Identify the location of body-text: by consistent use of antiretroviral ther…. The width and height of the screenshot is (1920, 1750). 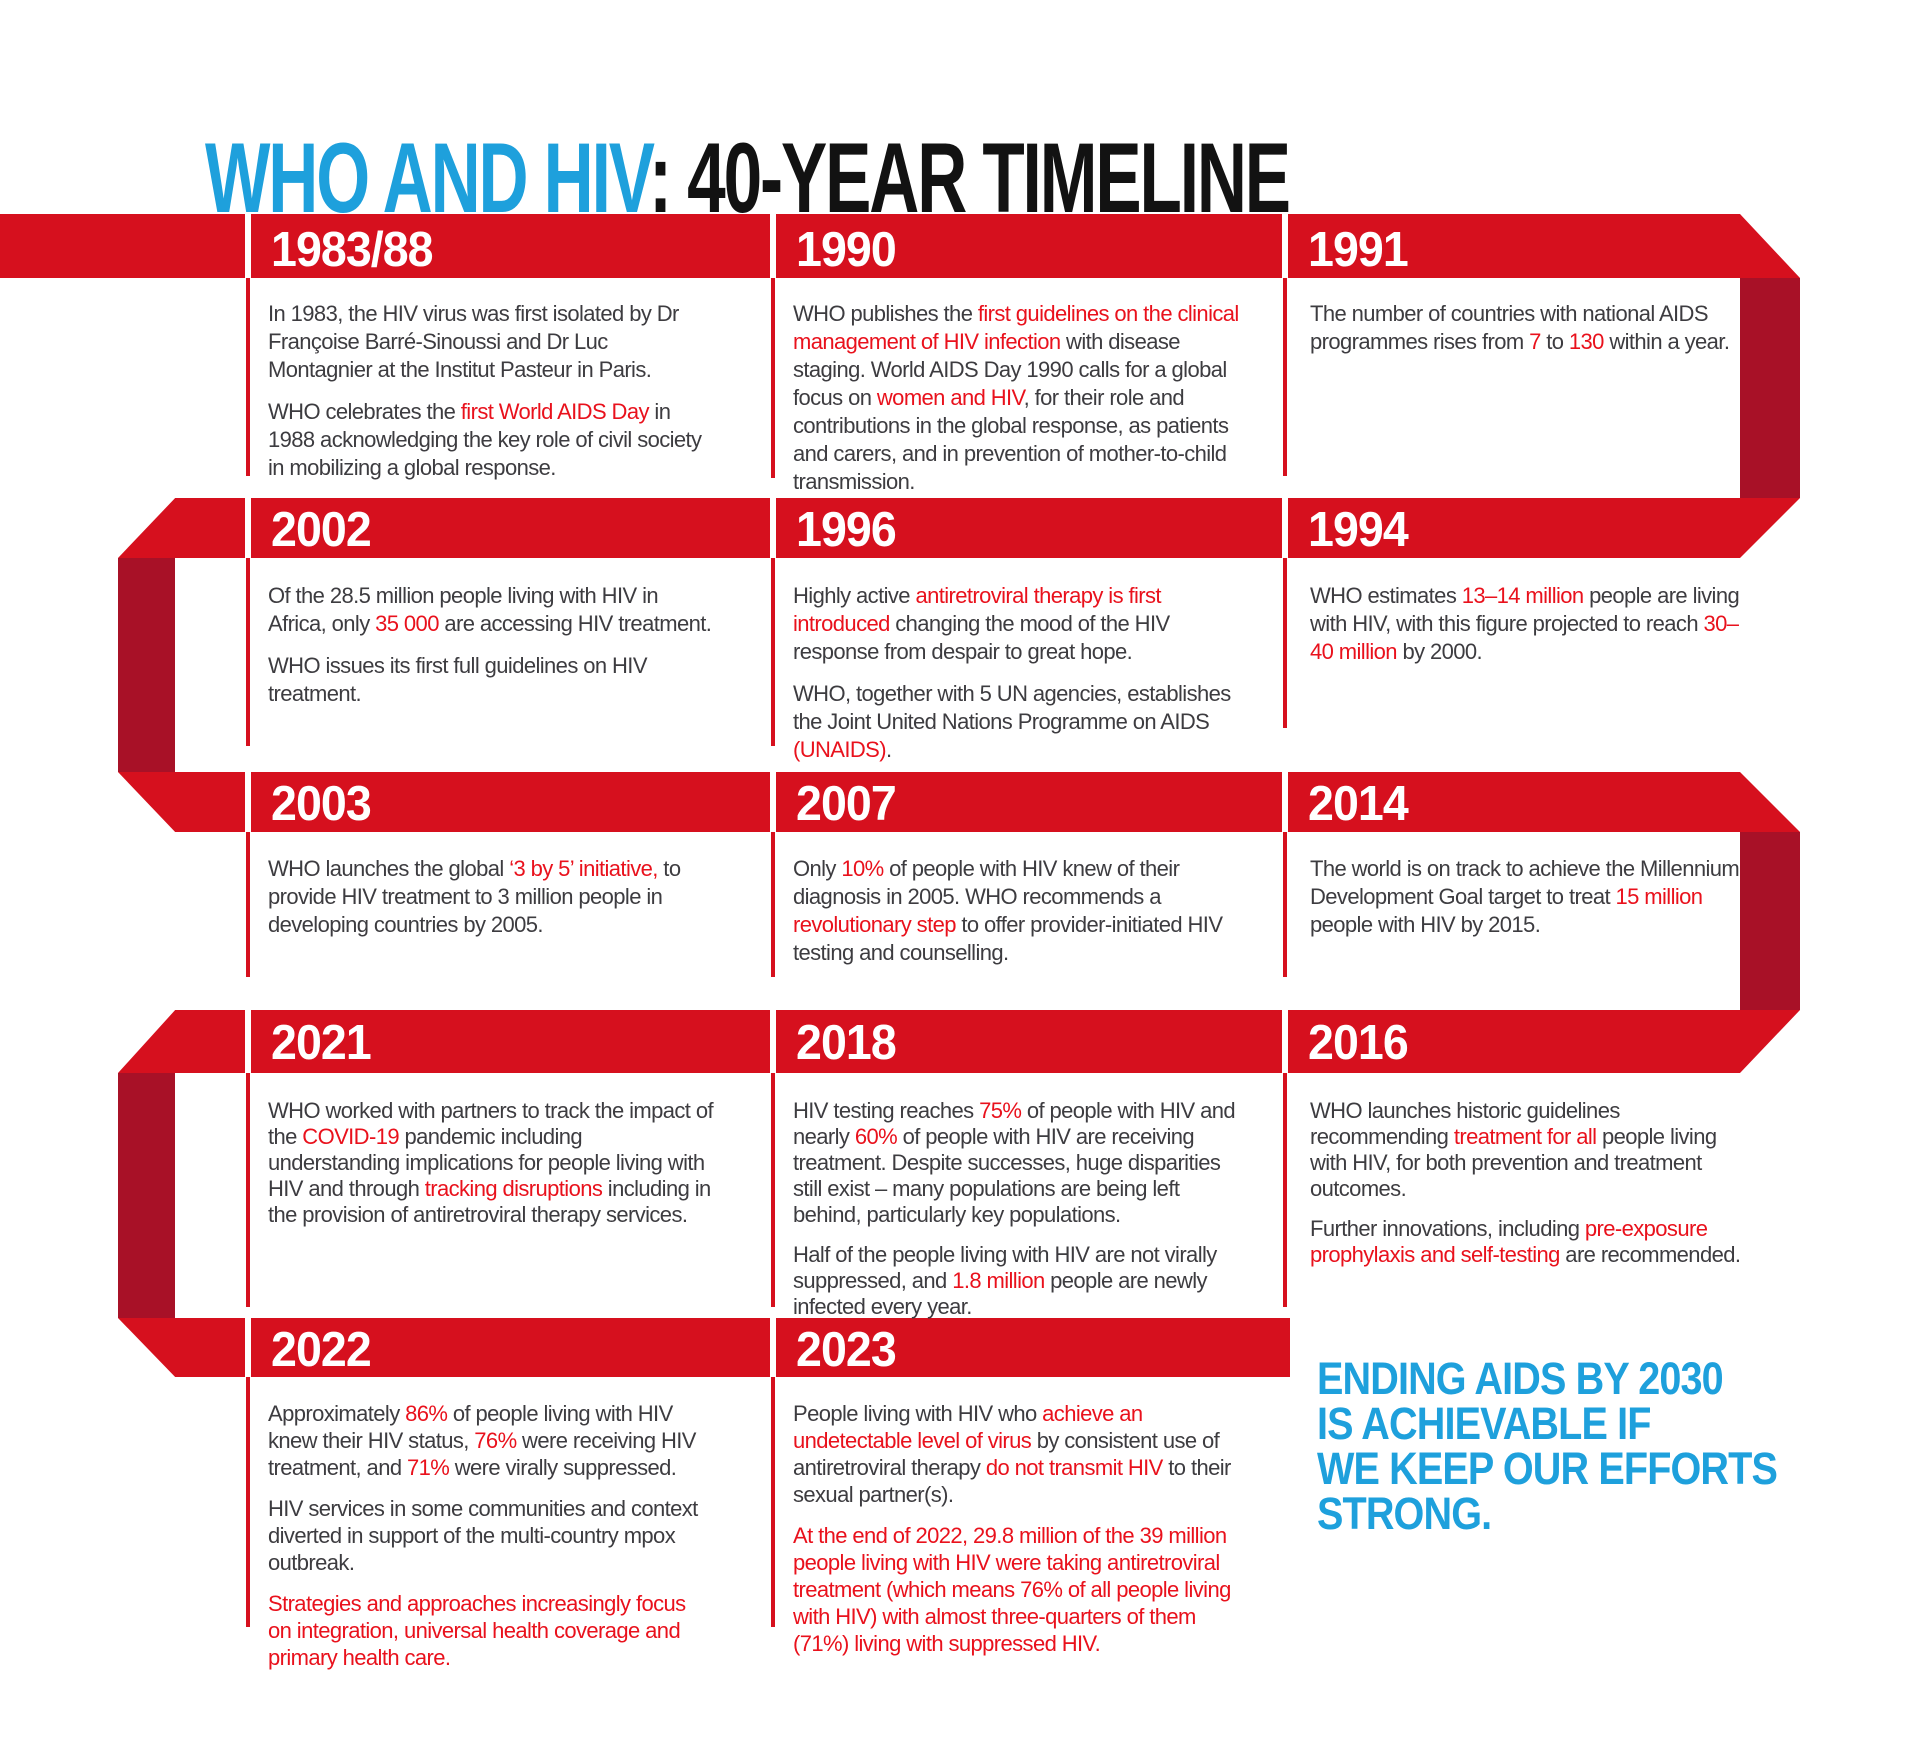
(1006, 1454).